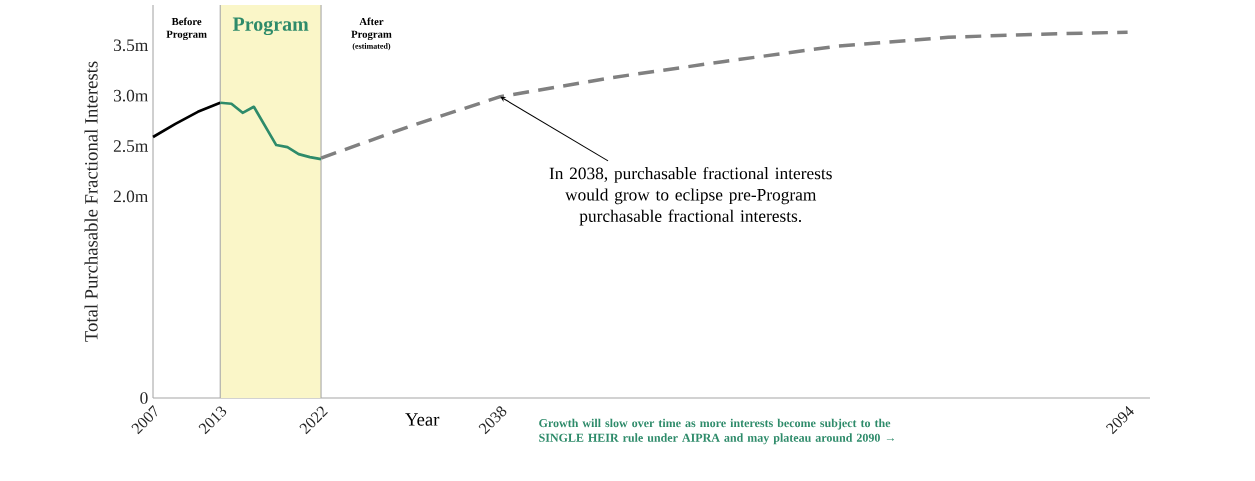  What do you see at coordinates (131, 196) in the screenshot?
I see `y-tick-label: 2.0m` at bounding box center [131, 196].